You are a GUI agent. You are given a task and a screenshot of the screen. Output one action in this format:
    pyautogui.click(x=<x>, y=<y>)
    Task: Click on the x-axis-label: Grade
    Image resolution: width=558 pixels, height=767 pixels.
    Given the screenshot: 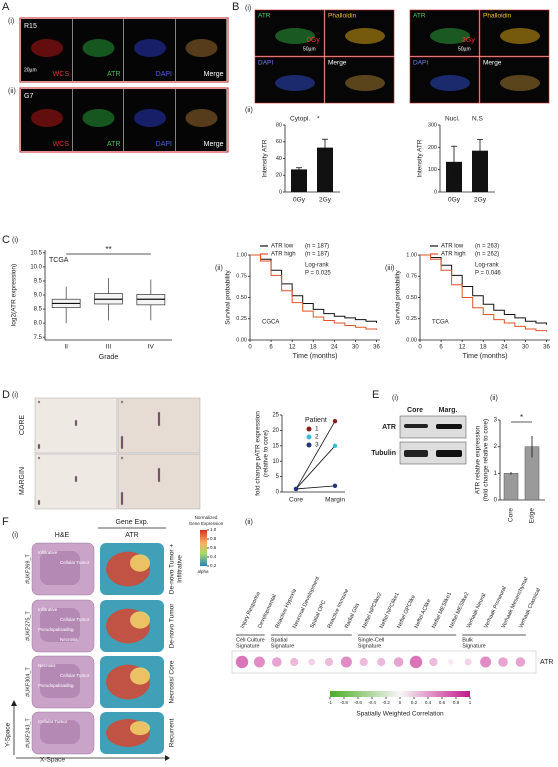 What is the action you would take?
    pyautogui.click(x=109, y=357)
    